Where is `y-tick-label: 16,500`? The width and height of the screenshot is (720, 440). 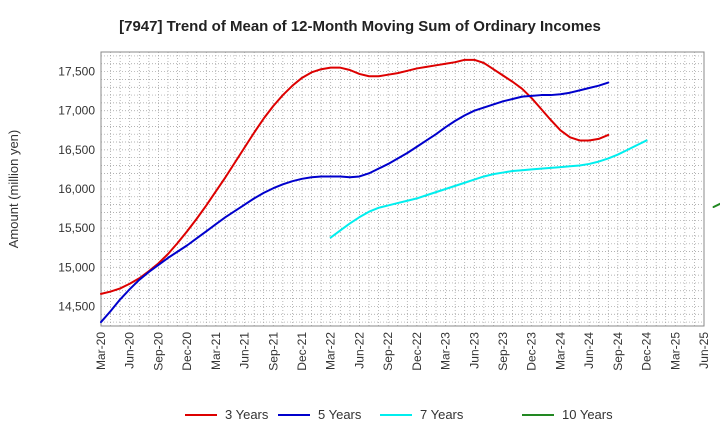 y-tick-label: 16,500 is located at coordinates (76, 150).